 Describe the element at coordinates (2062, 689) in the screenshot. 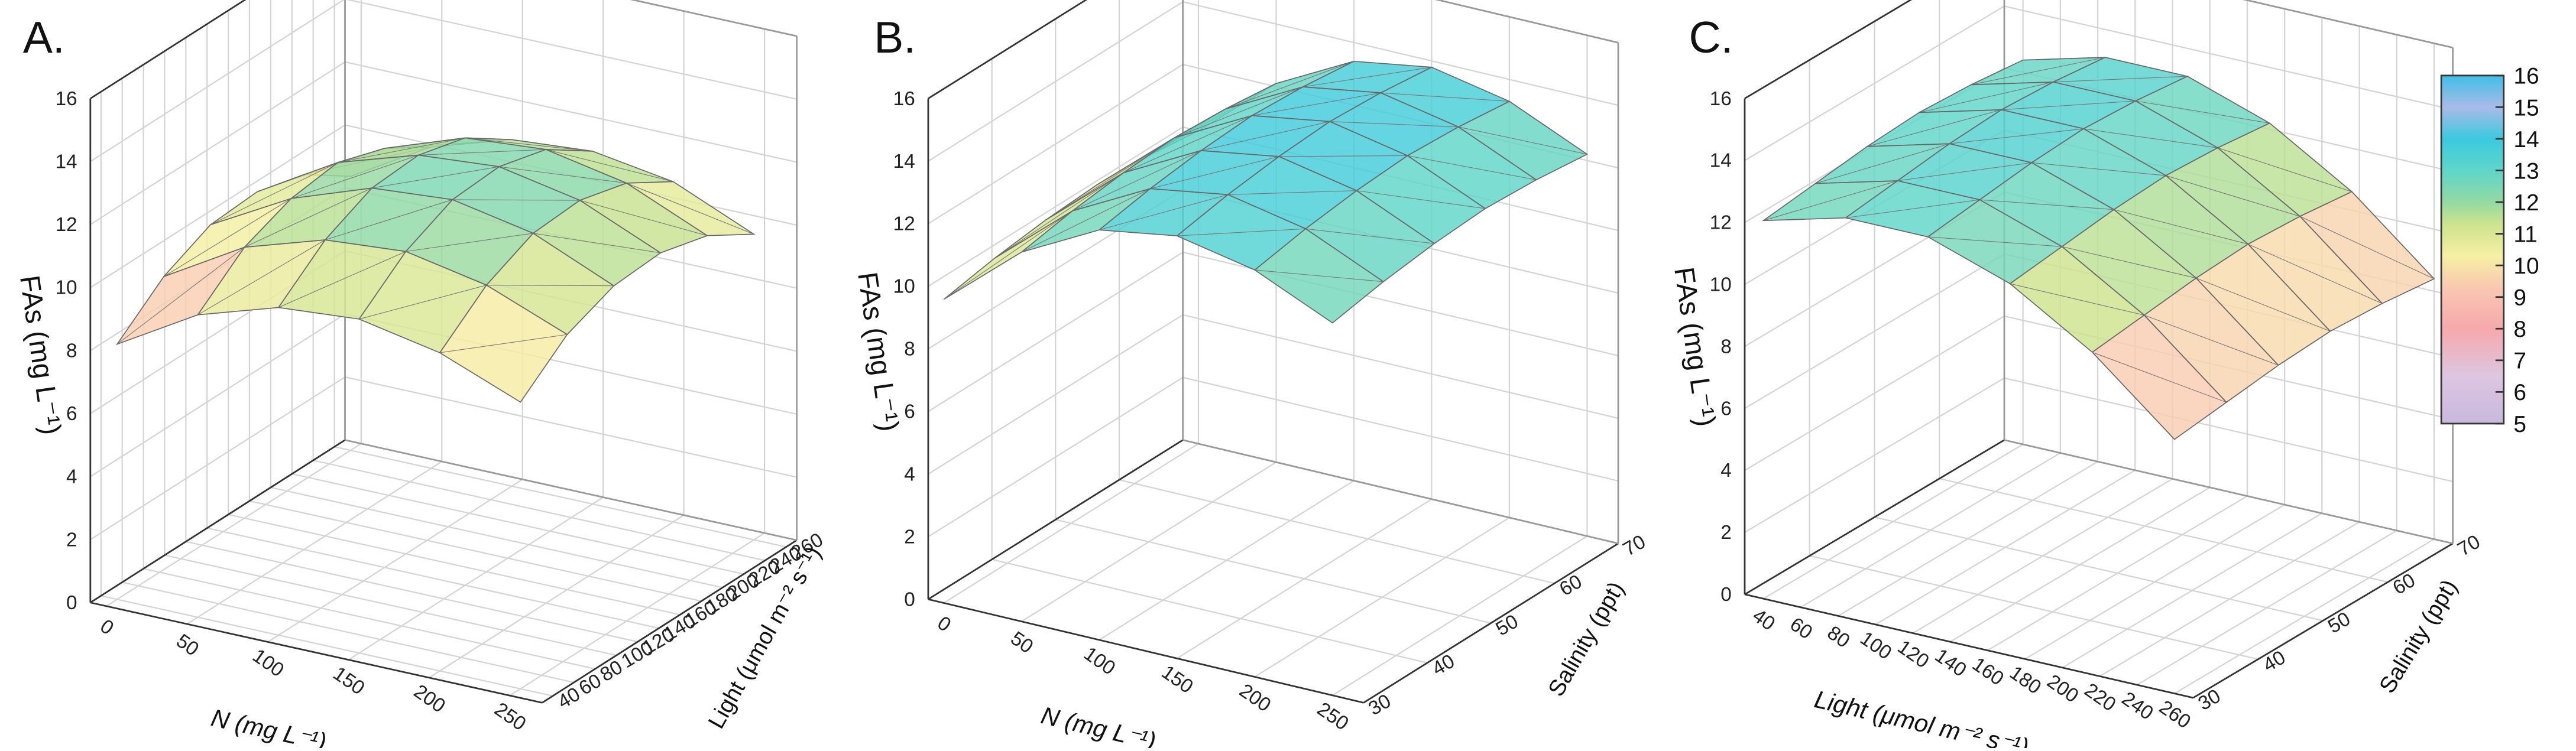

I see `x-tick-label: 200` at that location.